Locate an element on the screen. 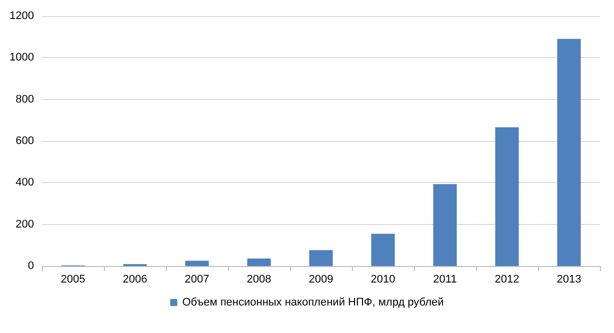  x-tick-label: 2011 is located at coordinates (445, 280).